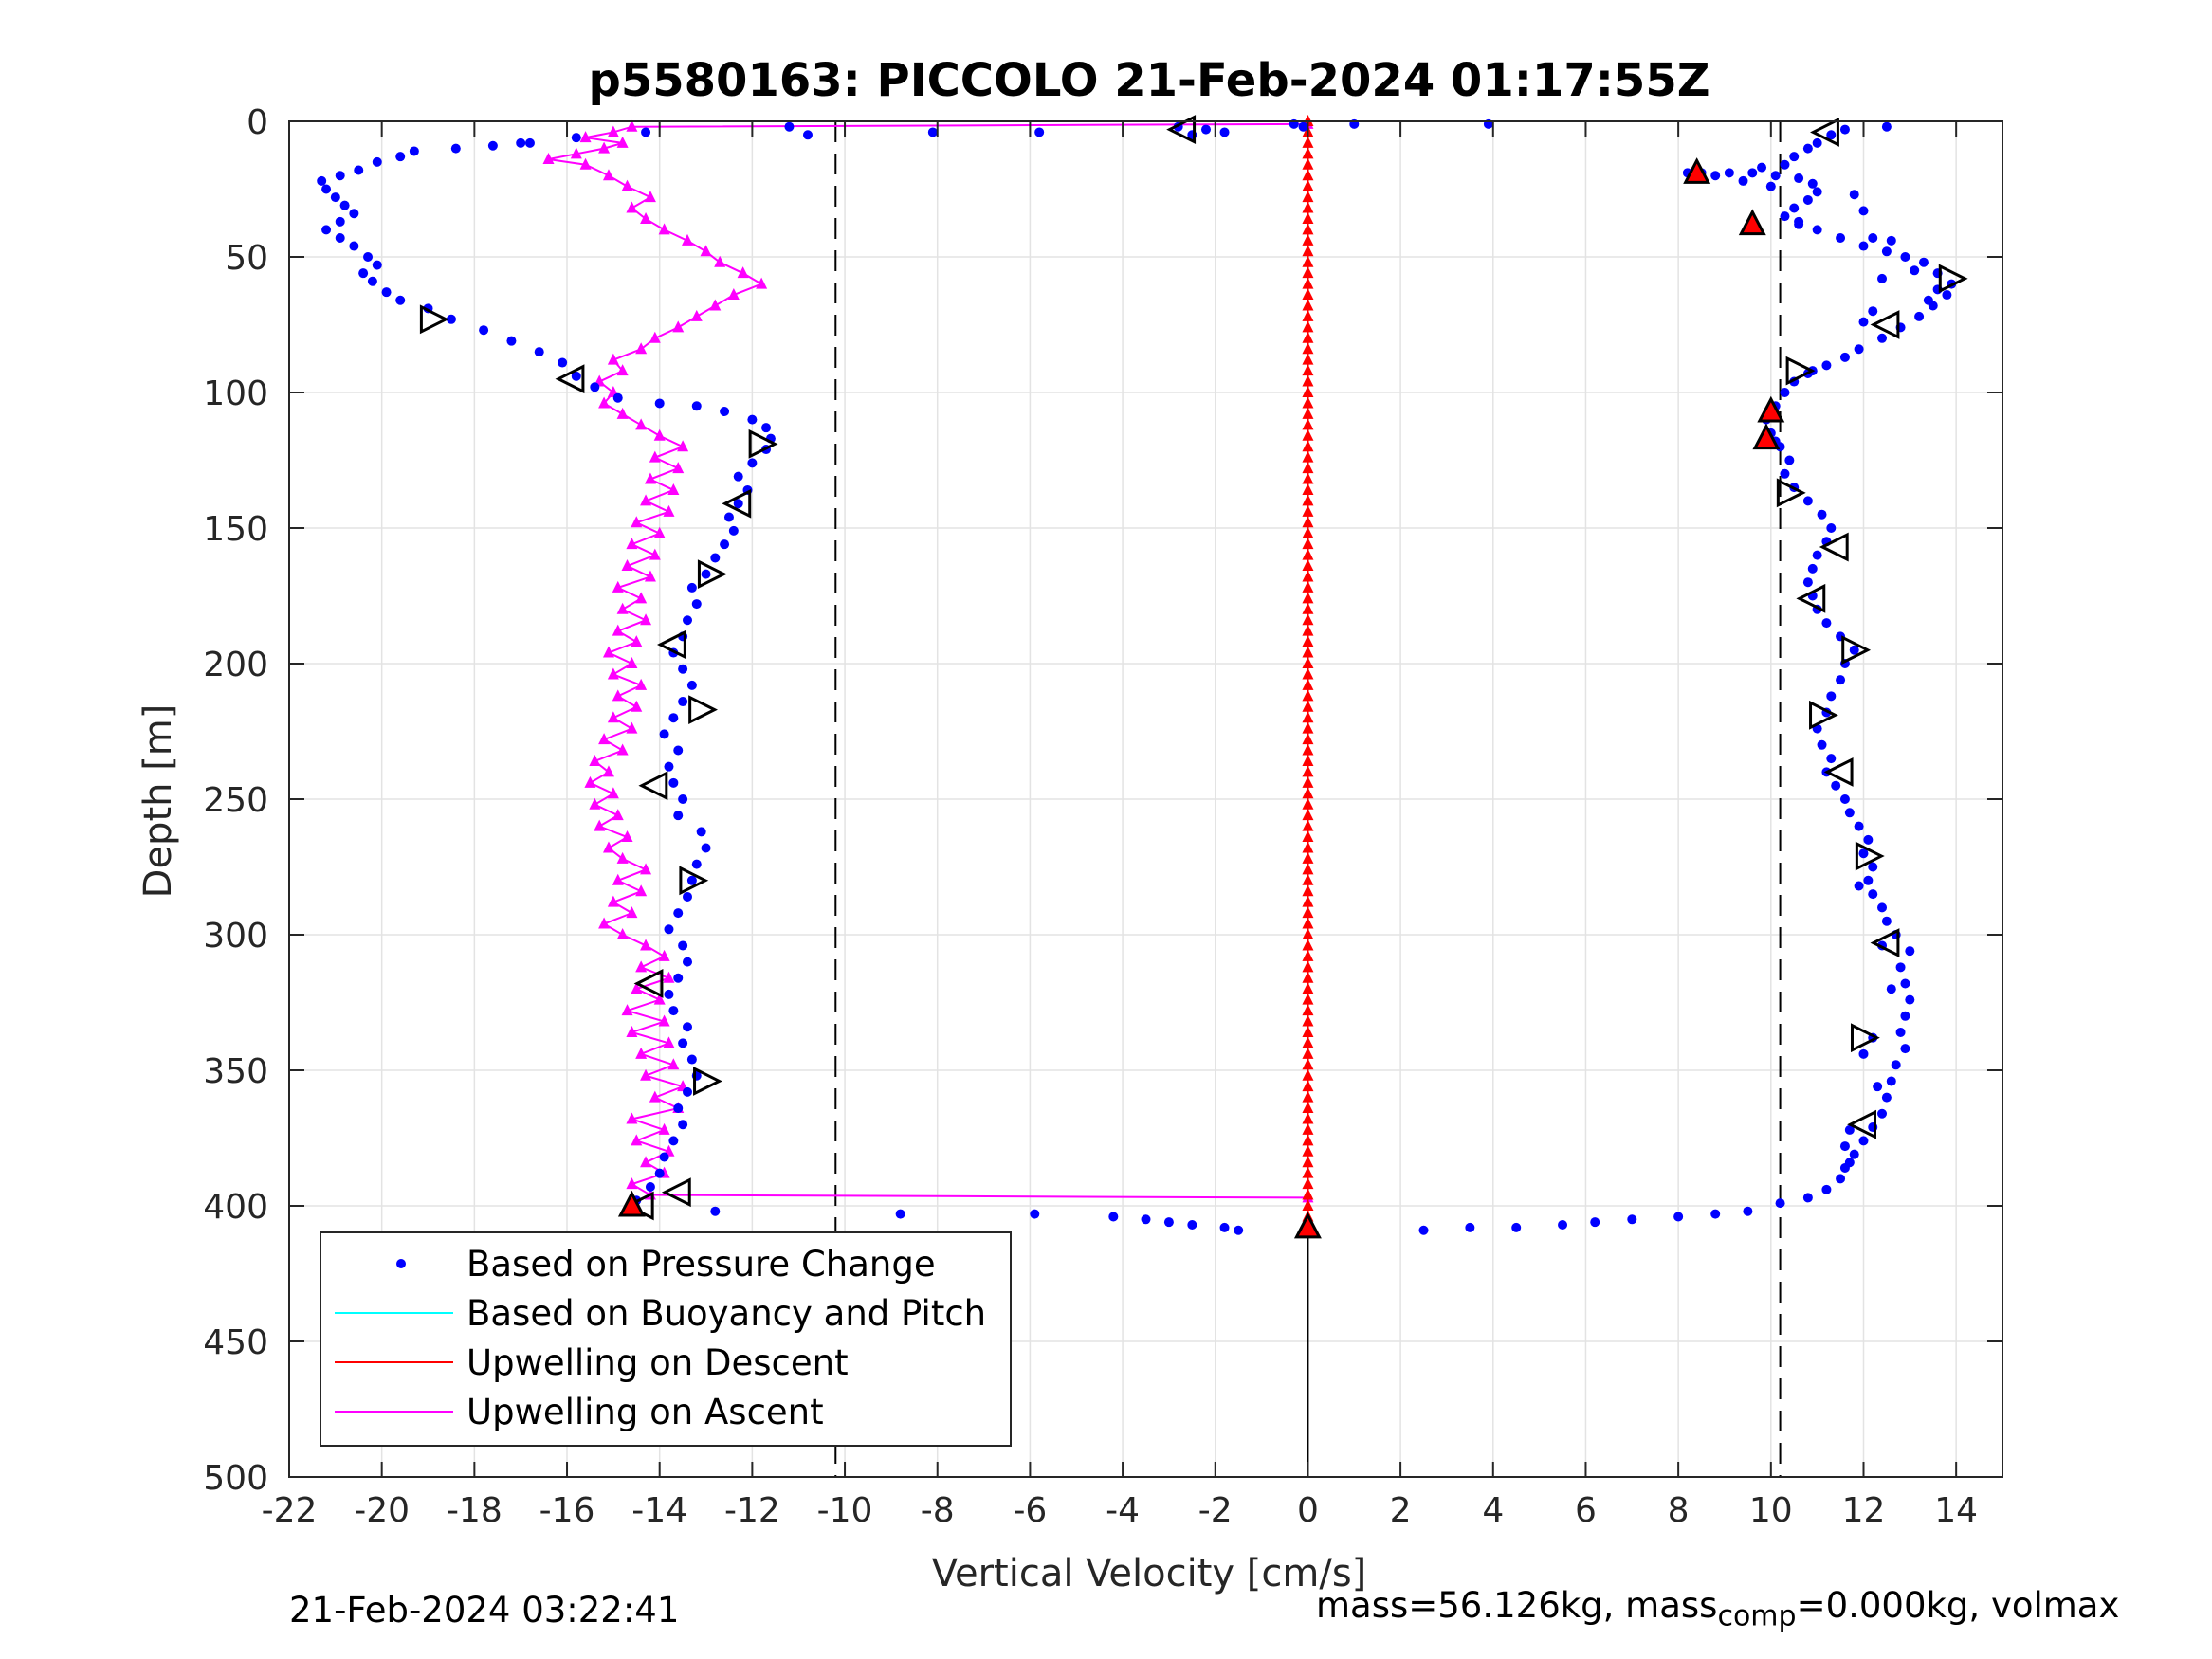 The image size is (2212, 1659). I want to click on x-tick-label: 14, so click(1956, 1510).